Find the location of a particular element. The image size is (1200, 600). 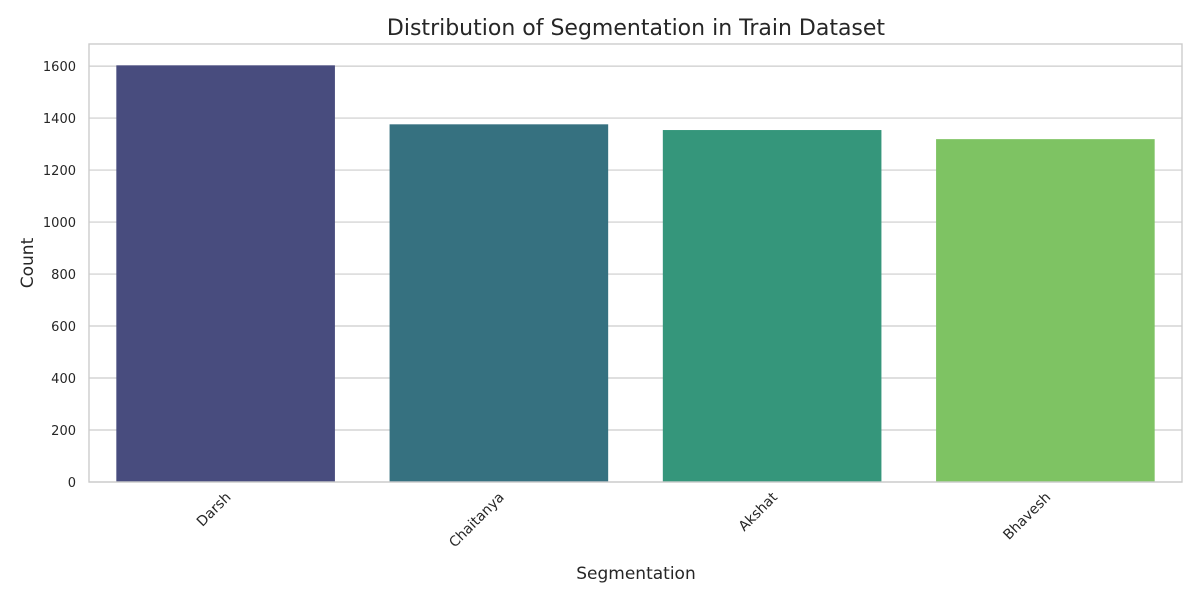

y-tick-label: 0 is located at coordinates (72, 483).